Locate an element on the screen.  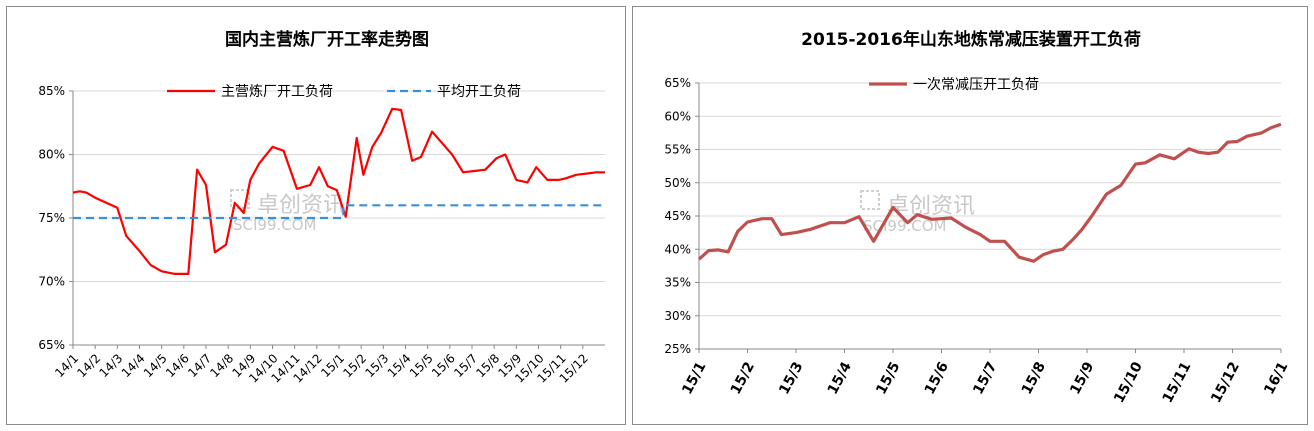
chart-title: 国内主营炼厂开工率走势图 is located at coordinates (327, 39).